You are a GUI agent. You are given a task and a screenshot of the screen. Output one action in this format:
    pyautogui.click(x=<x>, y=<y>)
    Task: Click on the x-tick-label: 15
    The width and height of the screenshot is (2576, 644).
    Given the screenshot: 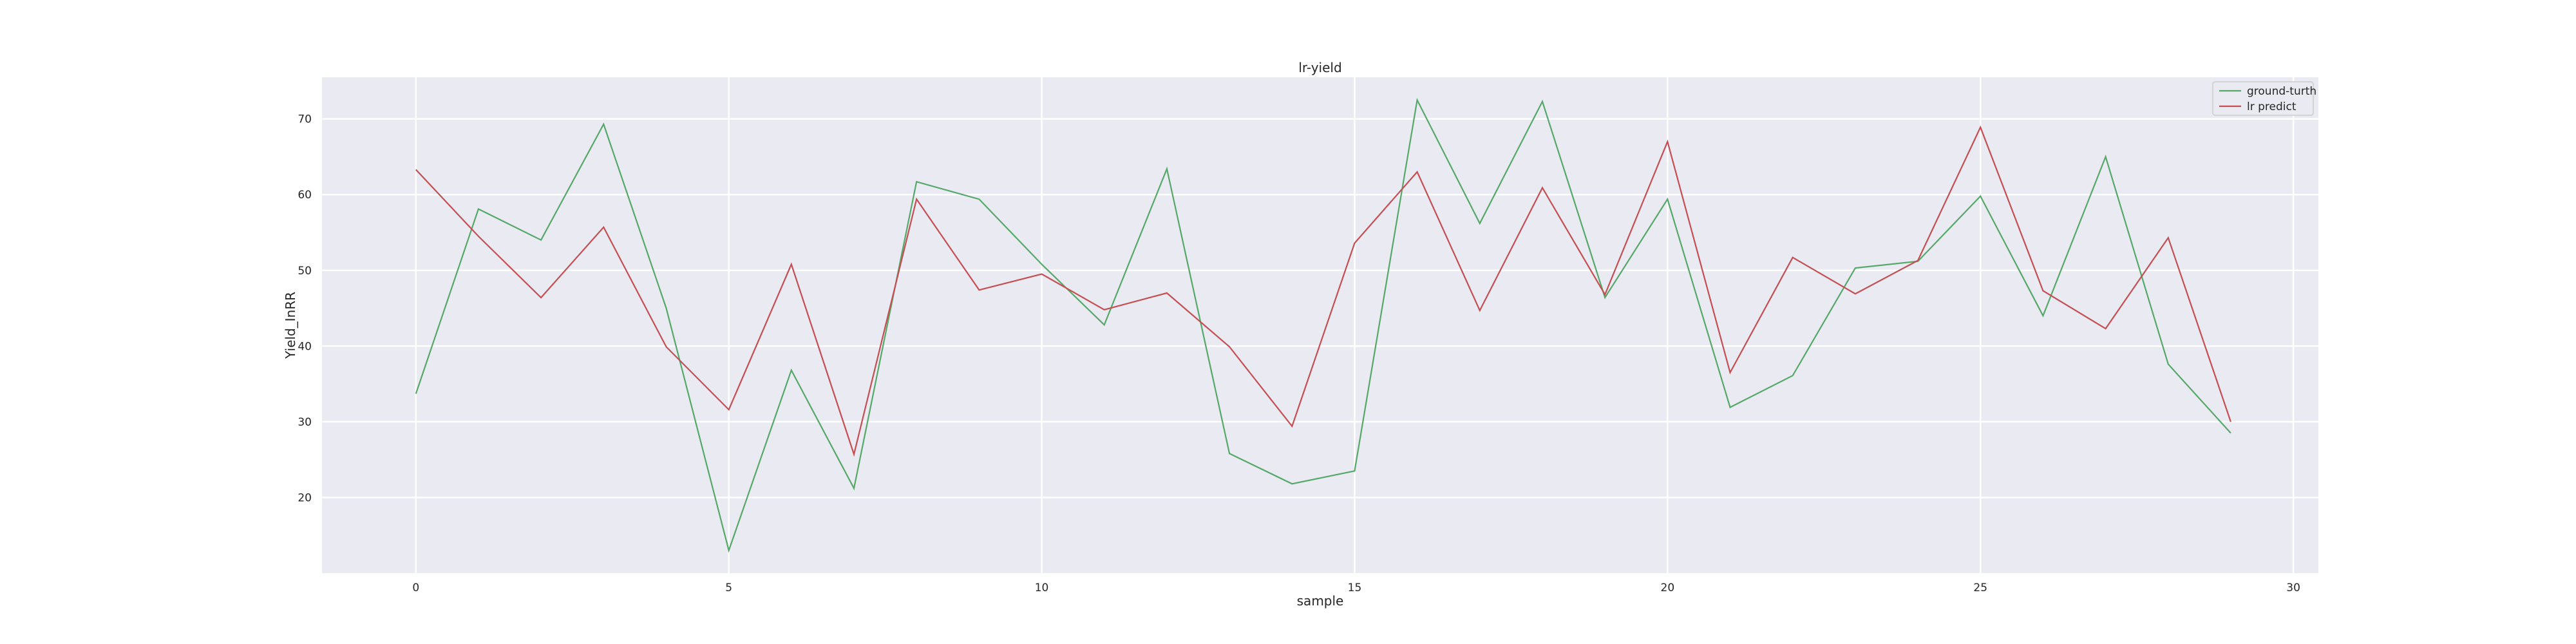 What is the action you would take?
    pyautogui.click(x=1355, y=588)
    